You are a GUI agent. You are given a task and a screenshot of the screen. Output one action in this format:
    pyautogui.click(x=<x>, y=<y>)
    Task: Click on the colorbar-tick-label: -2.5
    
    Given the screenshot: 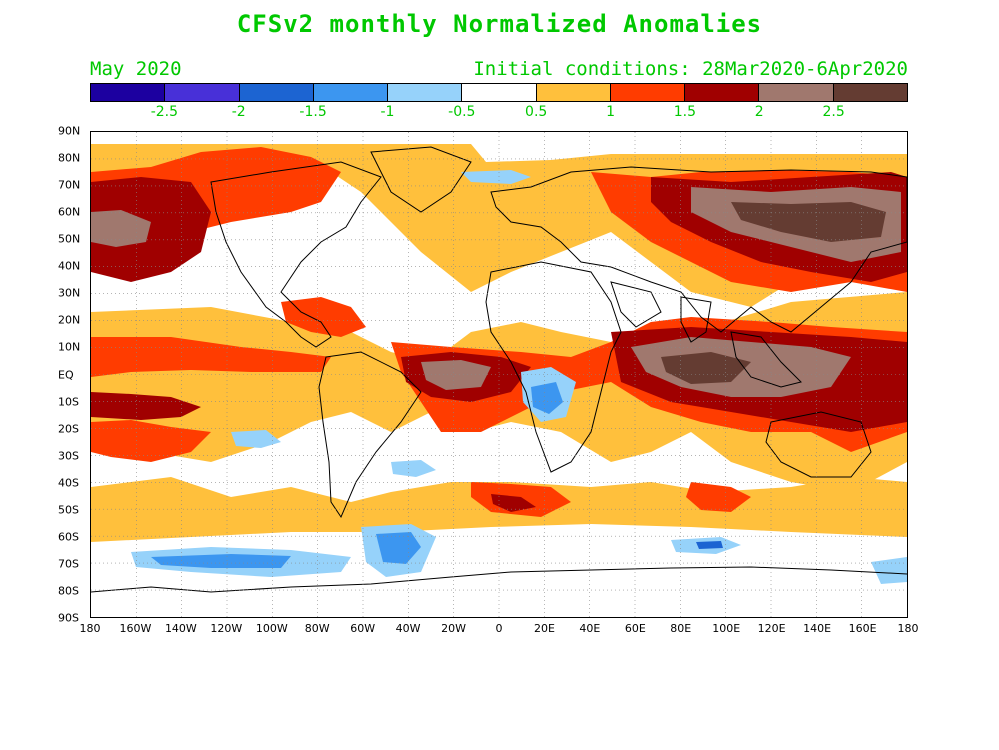 What is the action you would take?
    pyautogui.click(x=164, y=112)
    